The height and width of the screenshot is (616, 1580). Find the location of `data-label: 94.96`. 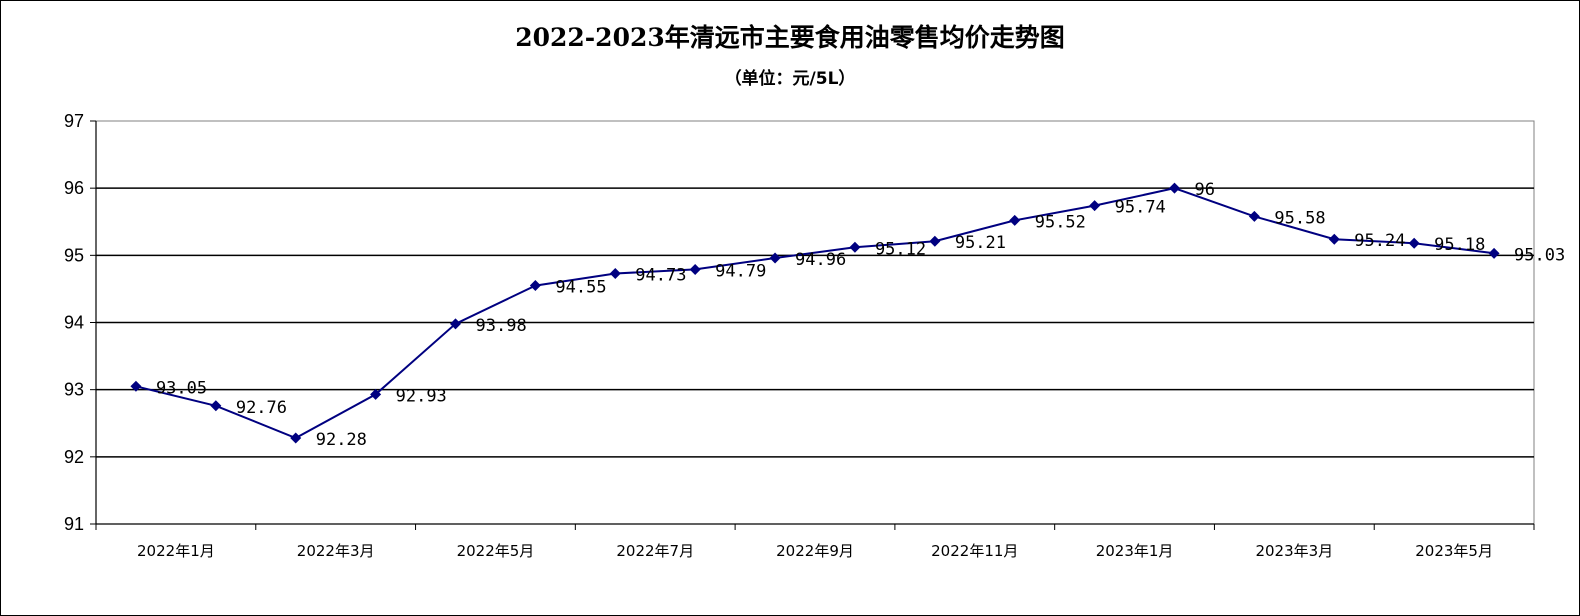

data-label: 94.96 is located at coordinates (820, 260).